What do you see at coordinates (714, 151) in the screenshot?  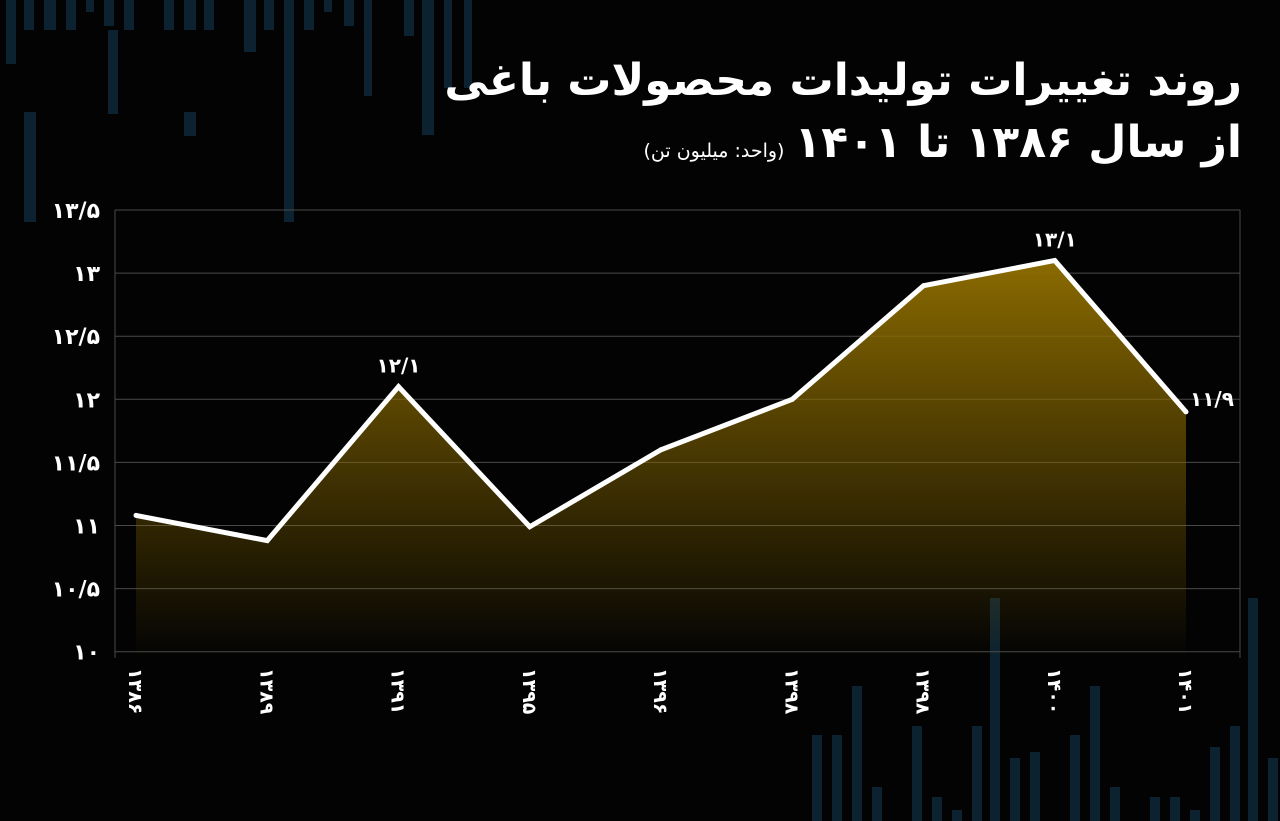 I see `unit-note: (واحد: میلیون تن)` at bounding box center [714, 151].